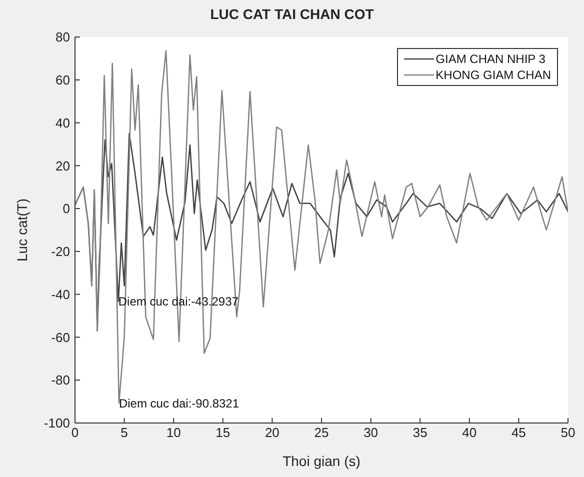  What do you see at coordinates (322, 461) in the screenshot?
I see `x-axis-title: Thoi gian (s)` at bounding box center [322, 461].